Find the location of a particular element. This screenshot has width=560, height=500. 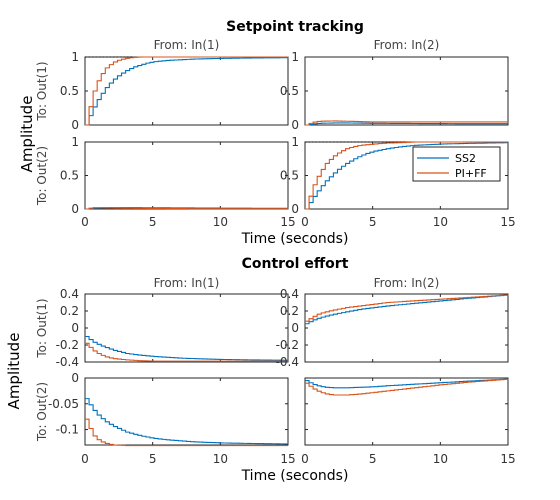

legend-label: SS2 is located at coordinates (465, 158).